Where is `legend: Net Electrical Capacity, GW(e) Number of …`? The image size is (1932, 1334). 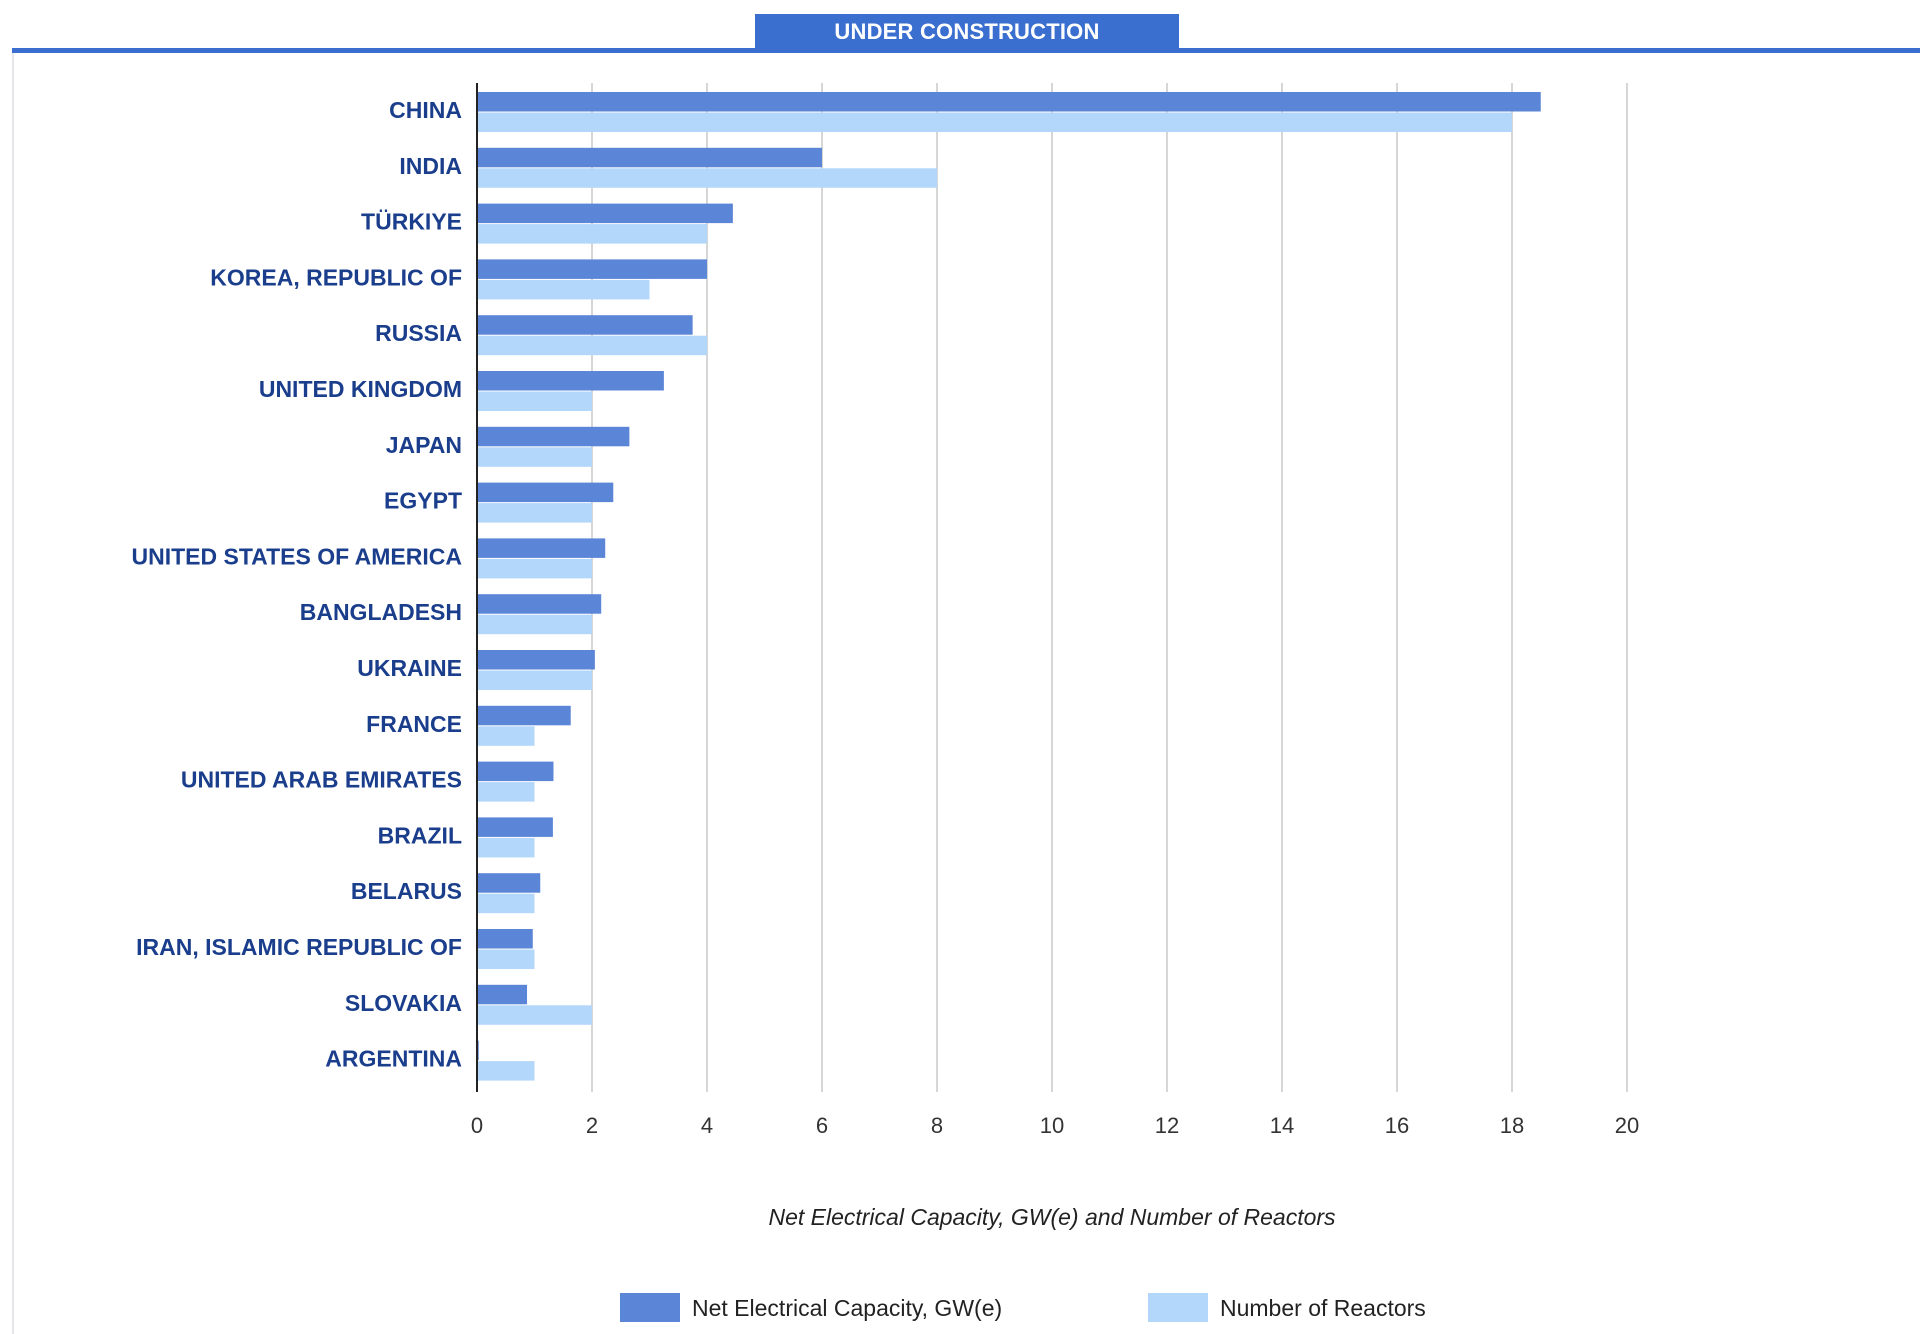 legend: Net Electrical Capacity, GW(e) Number of … is located at coordinates (1023, 1307).